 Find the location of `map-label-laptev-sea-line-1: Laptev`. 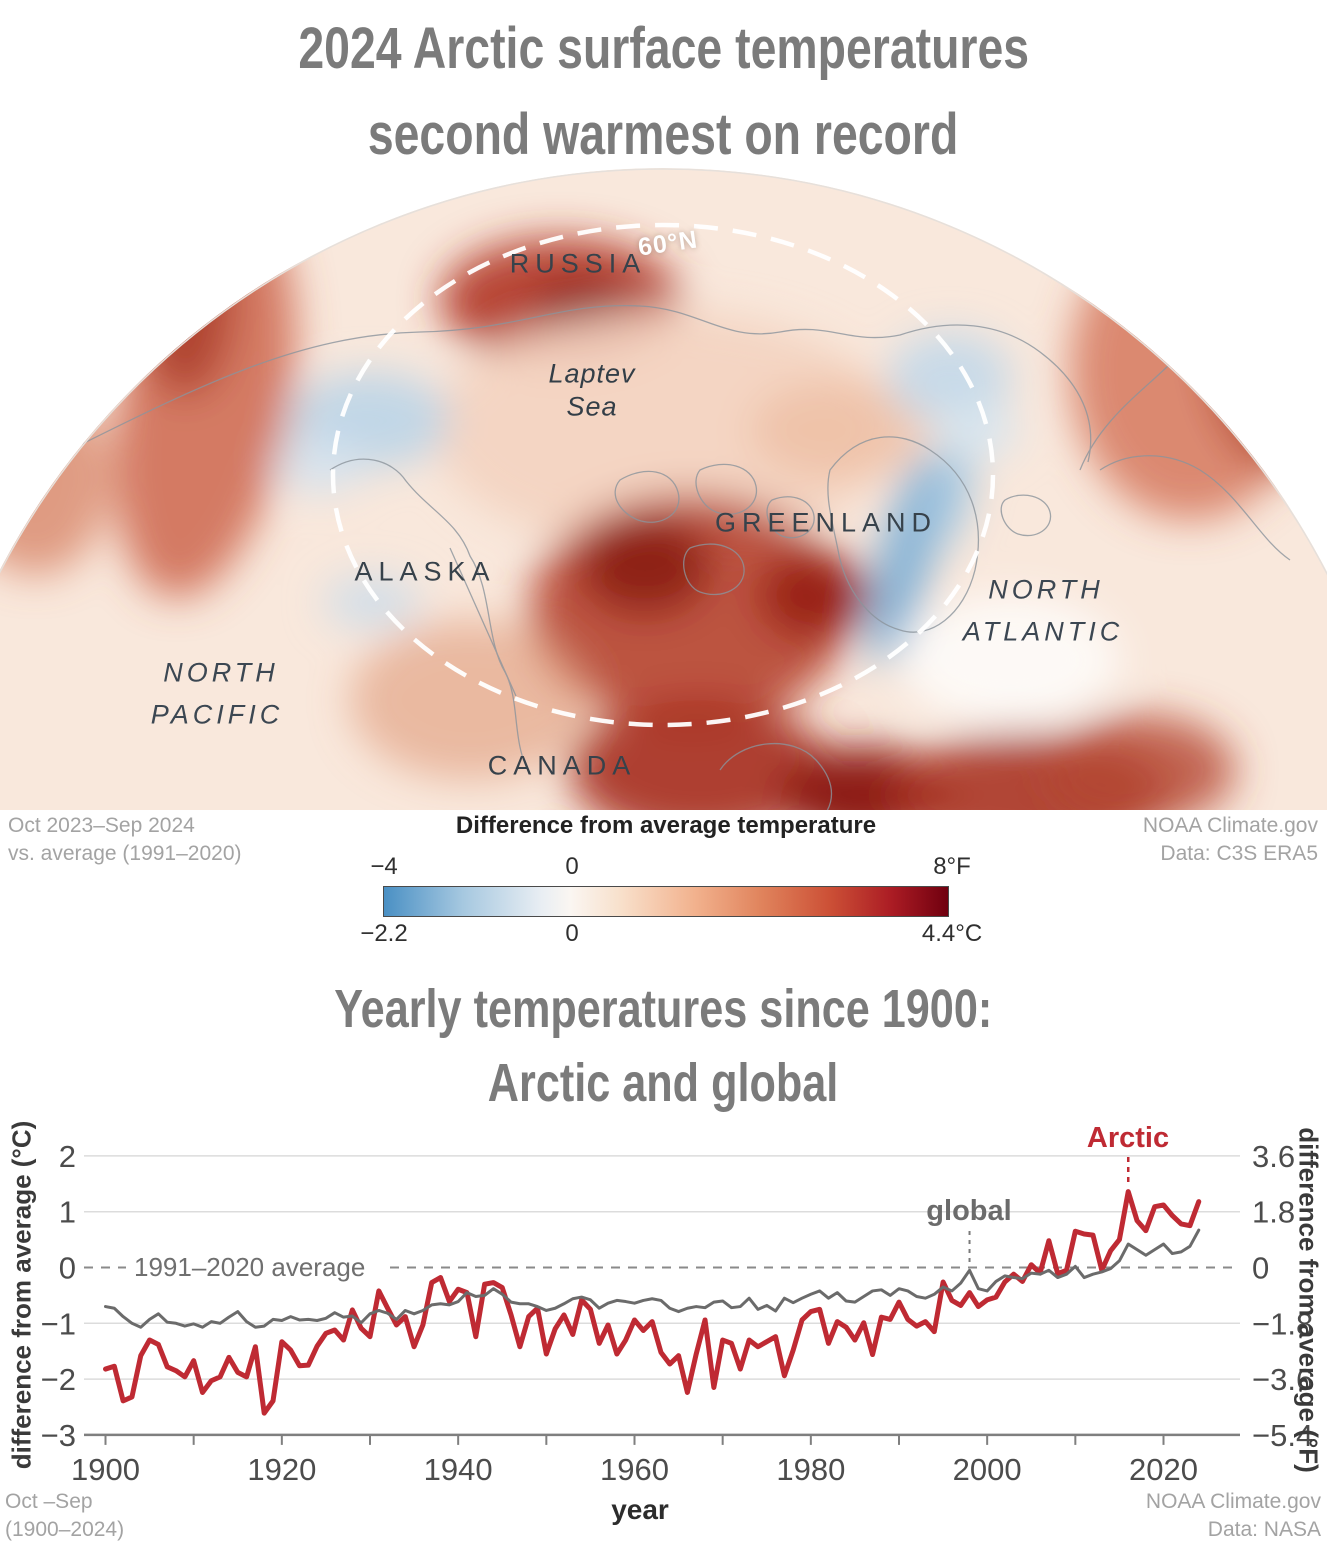

map-label-laptev-sea-line-1: Laptev is located at coordinates (592, 373).